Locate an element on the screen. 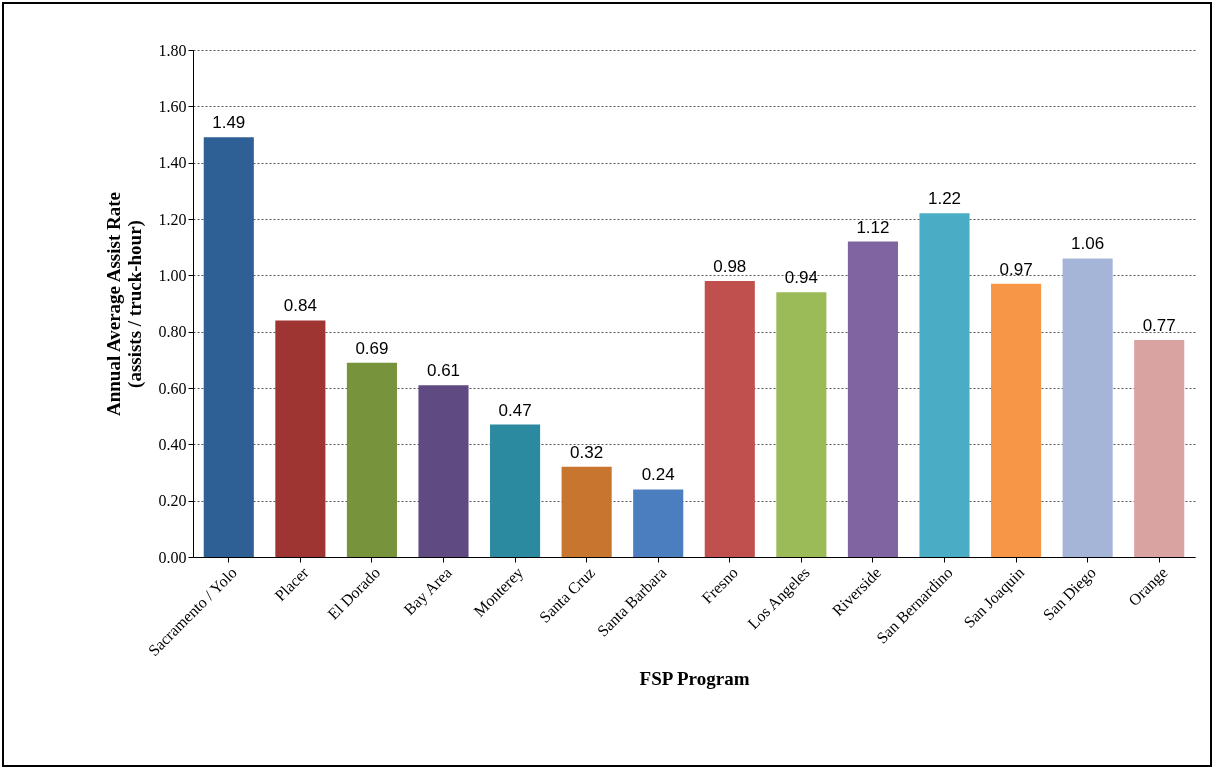 The width and height of the screenshot is (1218, 773). data-label: 0.24 is located at coordinates (658, 475).